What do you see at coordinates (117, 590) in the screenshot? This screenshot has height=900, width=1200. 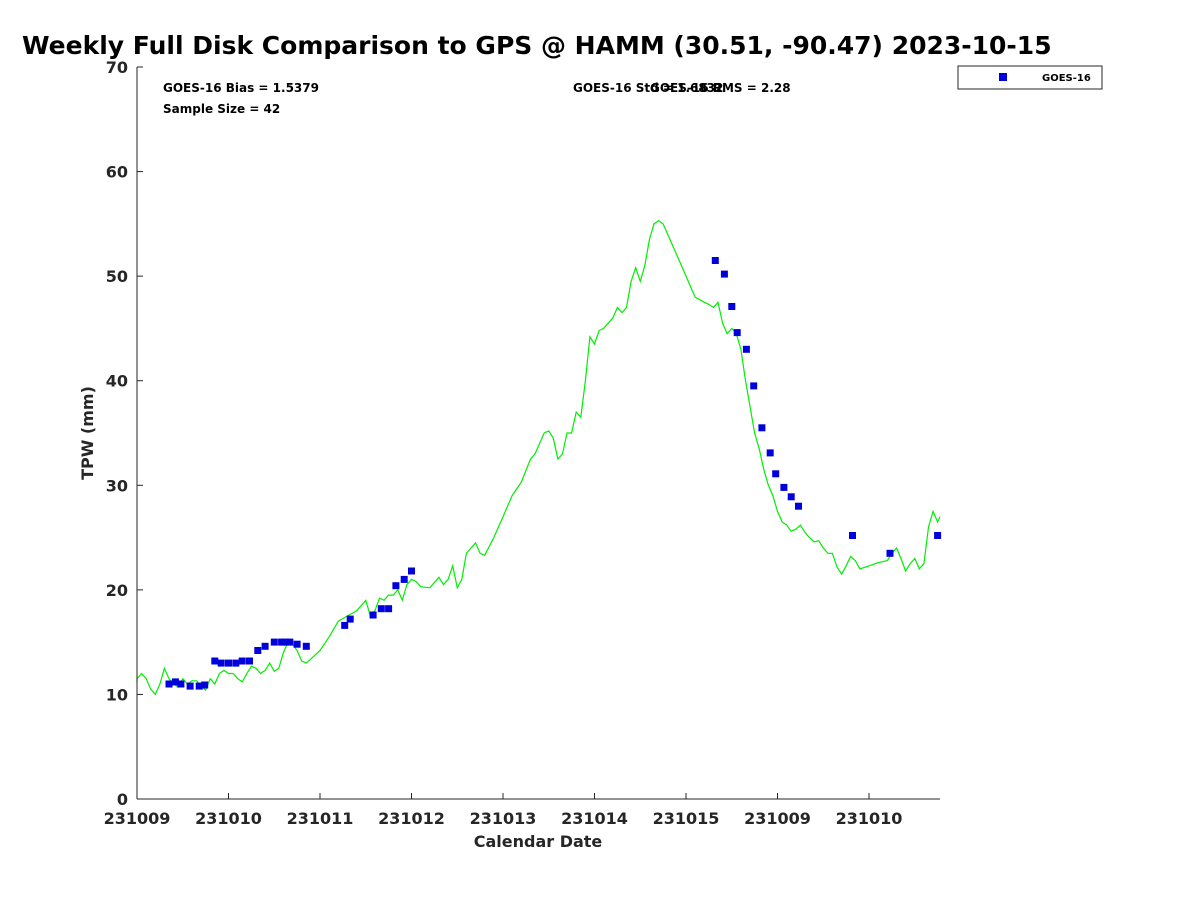 I see `y-tick-label: 20` at bounding box center [117, 590].